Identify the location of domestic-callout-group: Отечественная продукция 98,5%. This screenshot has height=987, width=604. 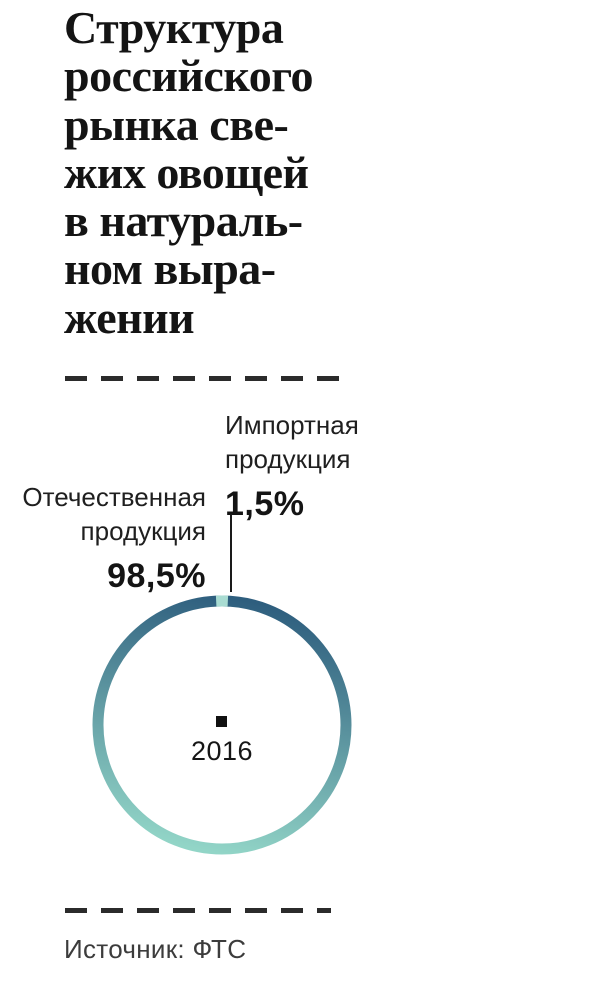
(103, 539).